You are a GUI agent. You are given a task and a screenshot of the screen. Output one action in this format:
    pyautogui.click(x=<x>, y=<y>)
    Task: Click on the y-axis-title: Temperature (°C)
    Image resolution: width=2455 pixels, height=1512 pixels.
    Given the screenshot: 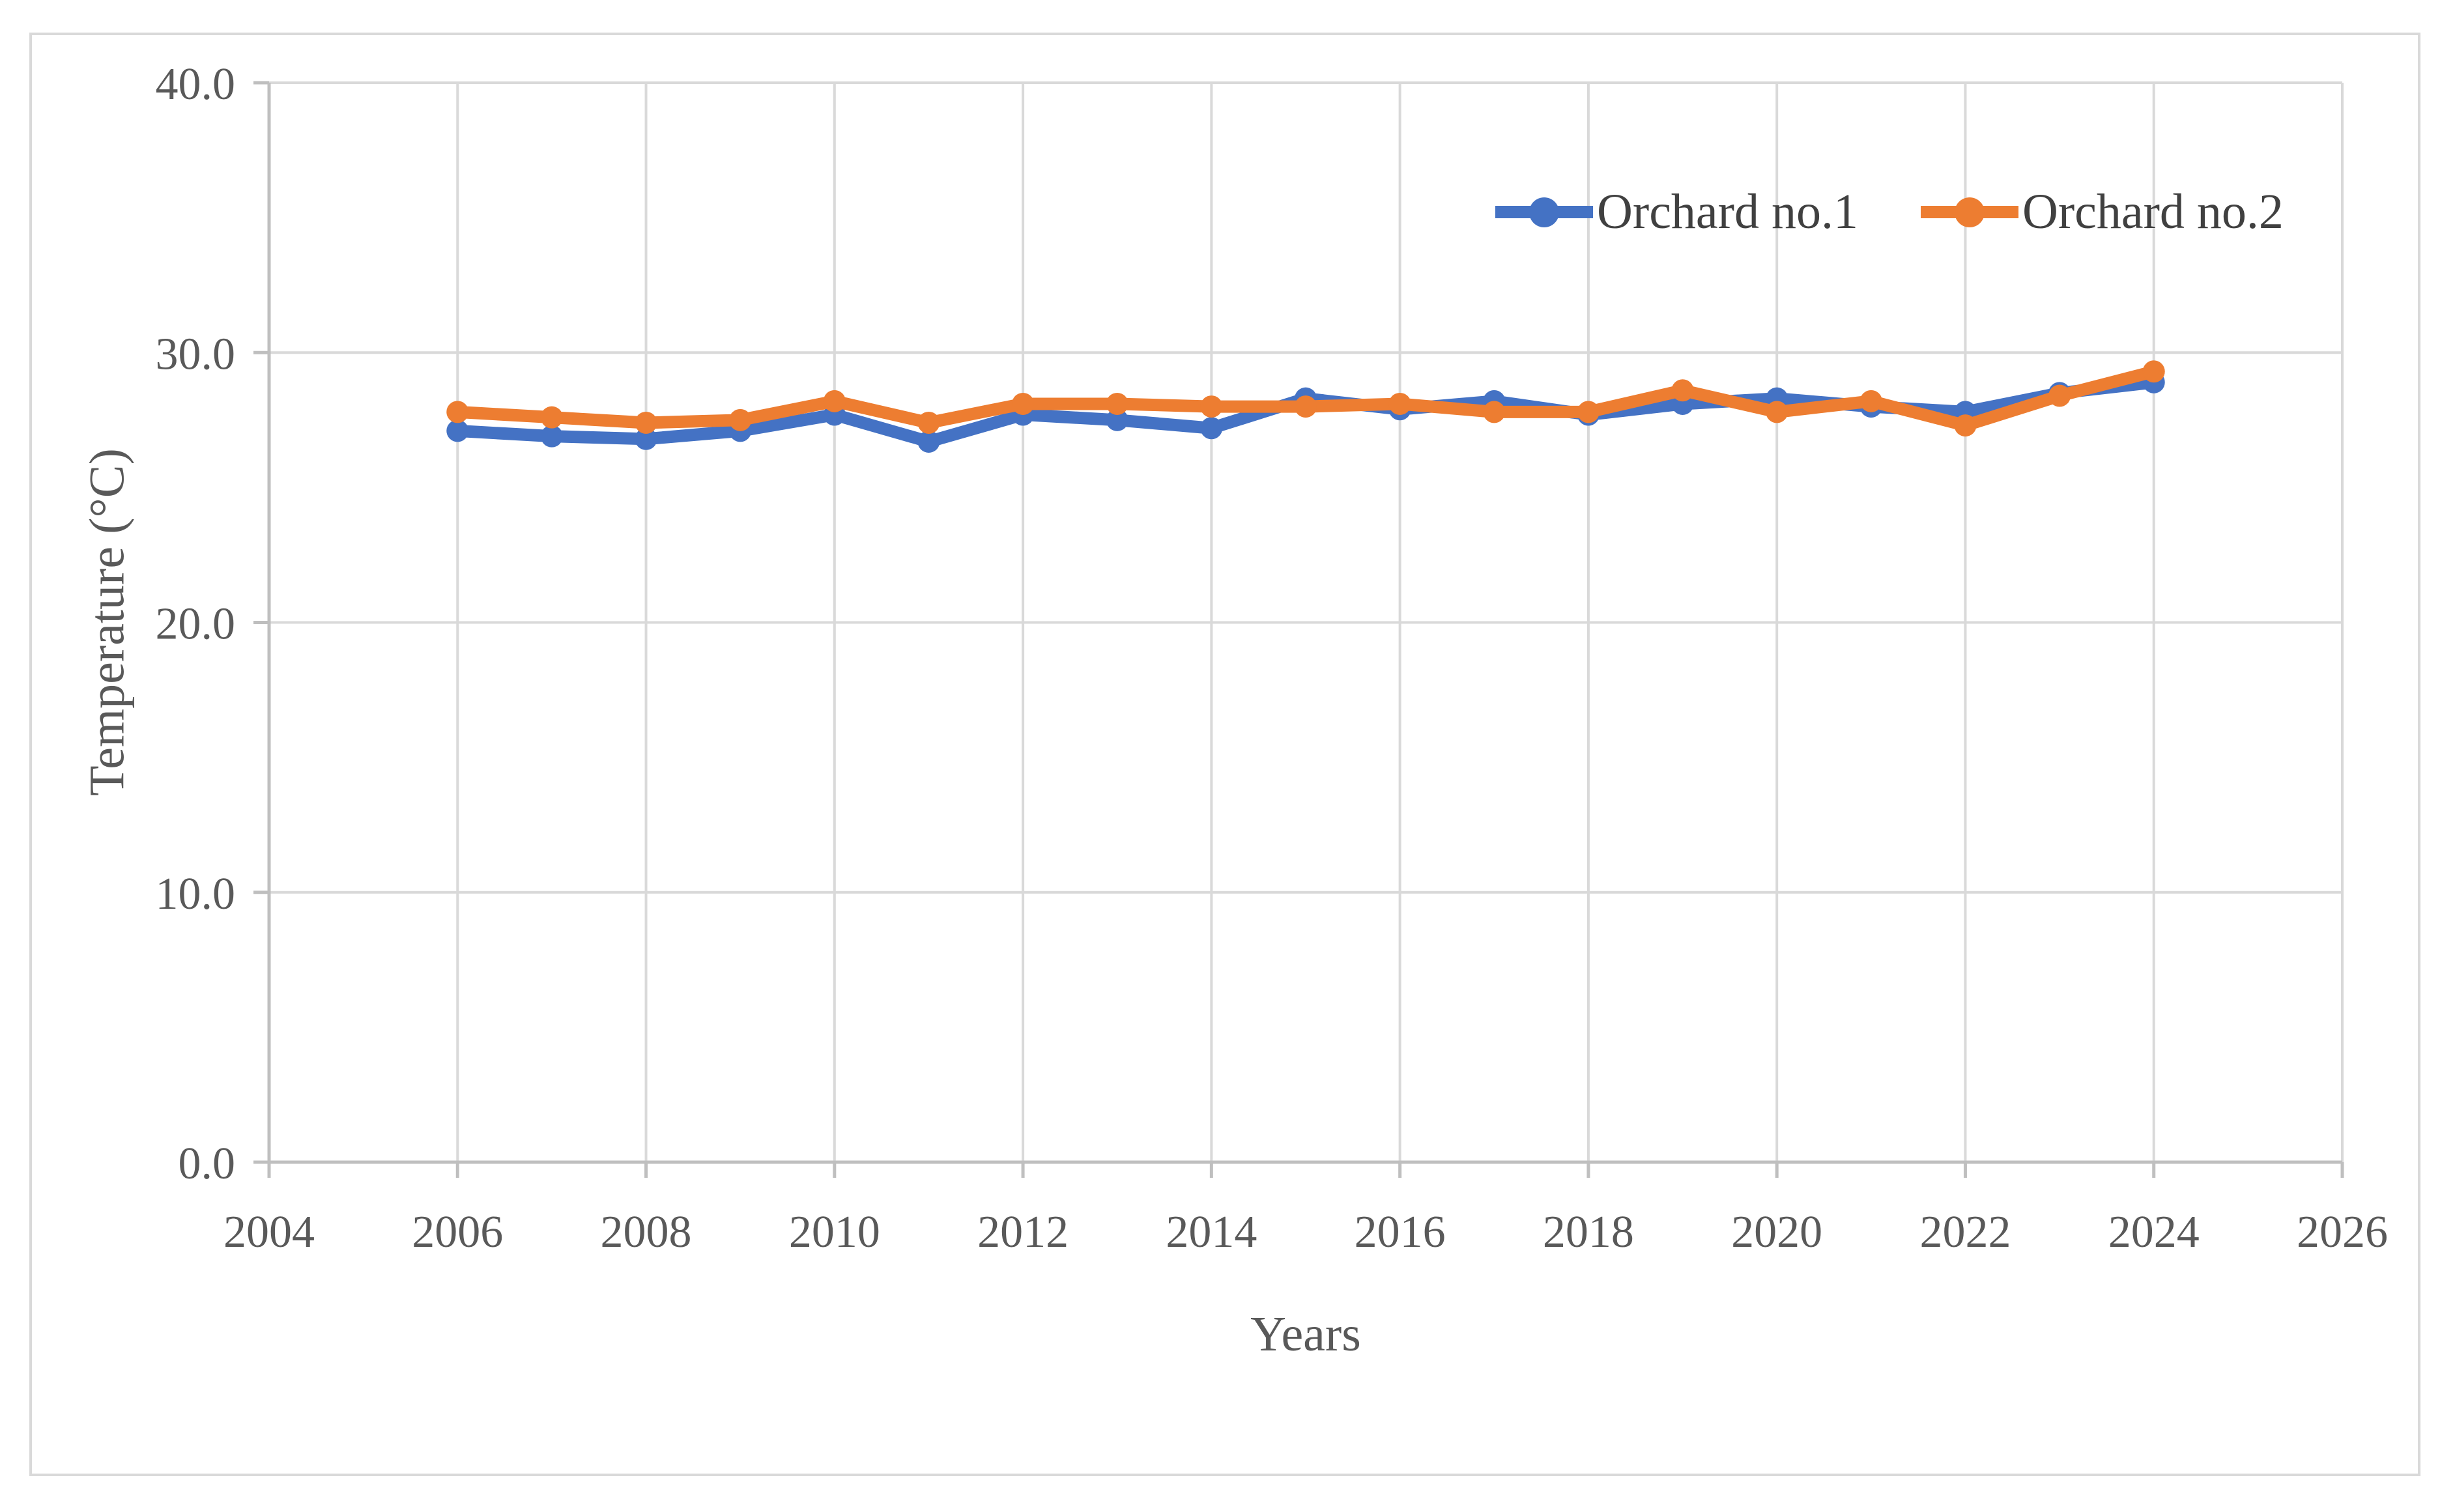 What is the action you would take?
    pyautogui.click(x=107, y=622)
    